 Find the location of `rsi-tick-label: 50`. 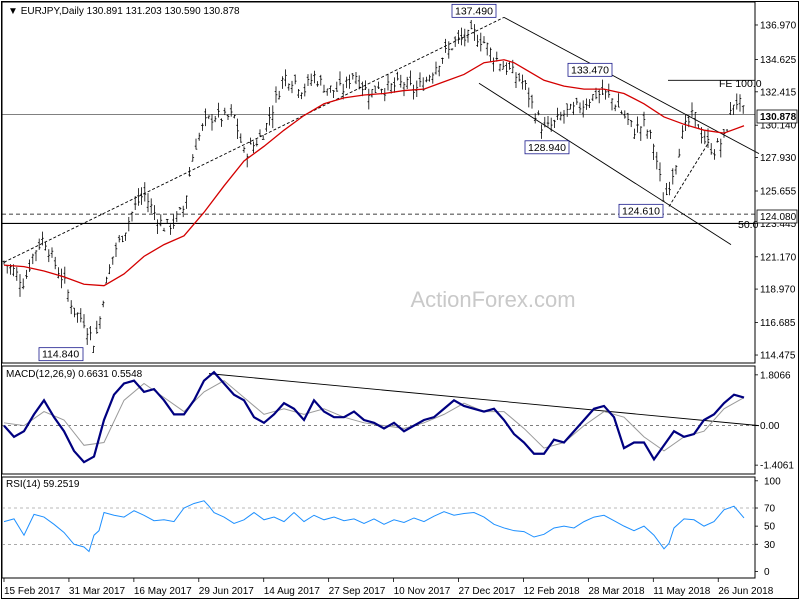

rsi-tick-label: 50 is located at coordinates (770, 527).